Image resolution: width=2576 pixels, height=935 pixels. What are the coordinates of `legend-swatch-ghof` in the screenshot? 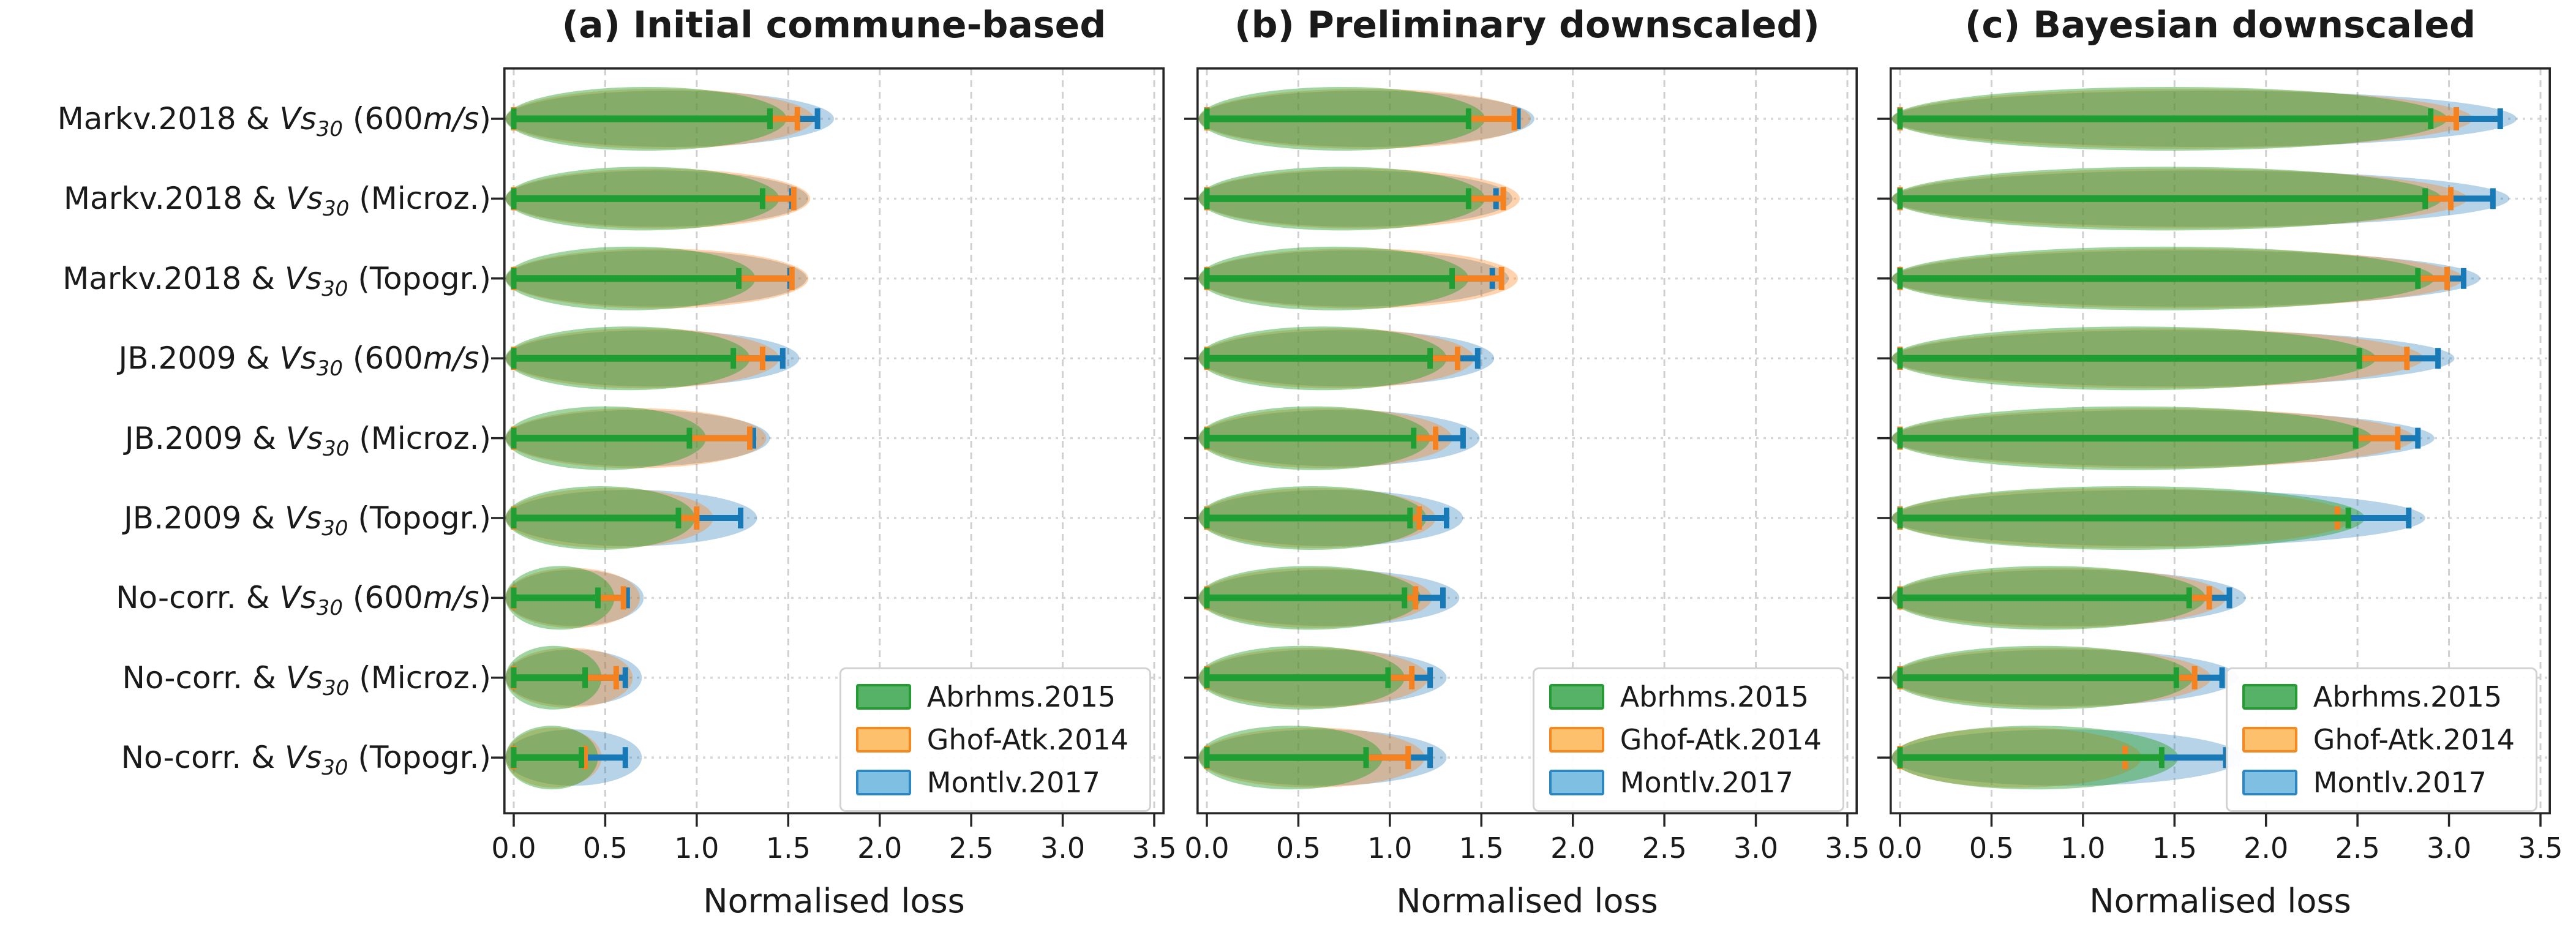 It's located at (1576, 740).